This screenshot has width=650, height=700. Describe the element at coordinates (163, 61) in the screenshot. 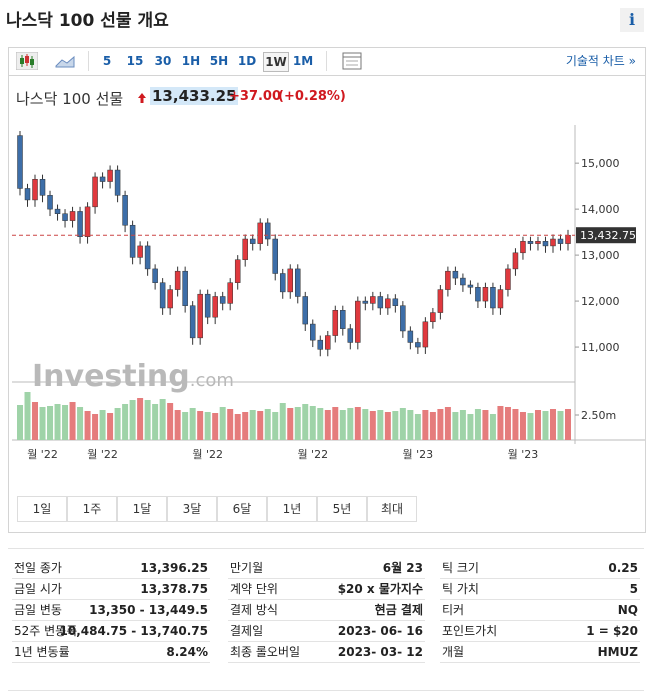

I see `interval-button: 30` at that location.